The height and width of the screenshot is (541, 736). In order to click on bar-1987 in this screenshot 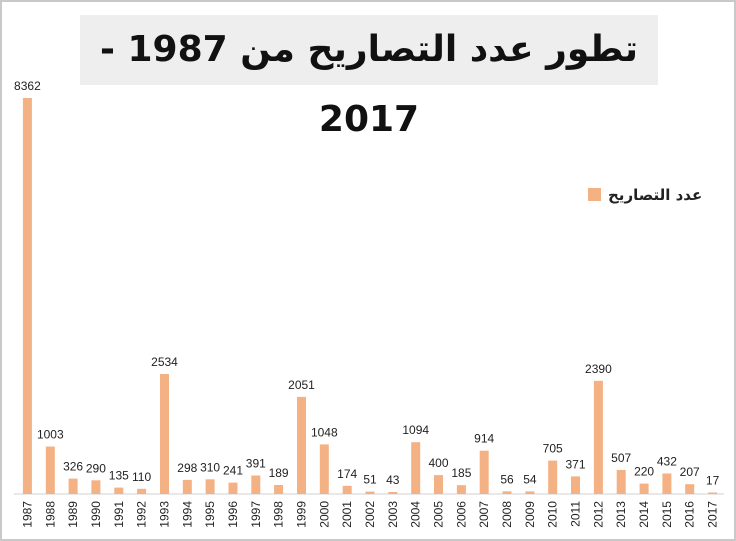, I will do `click(27, 296)`.